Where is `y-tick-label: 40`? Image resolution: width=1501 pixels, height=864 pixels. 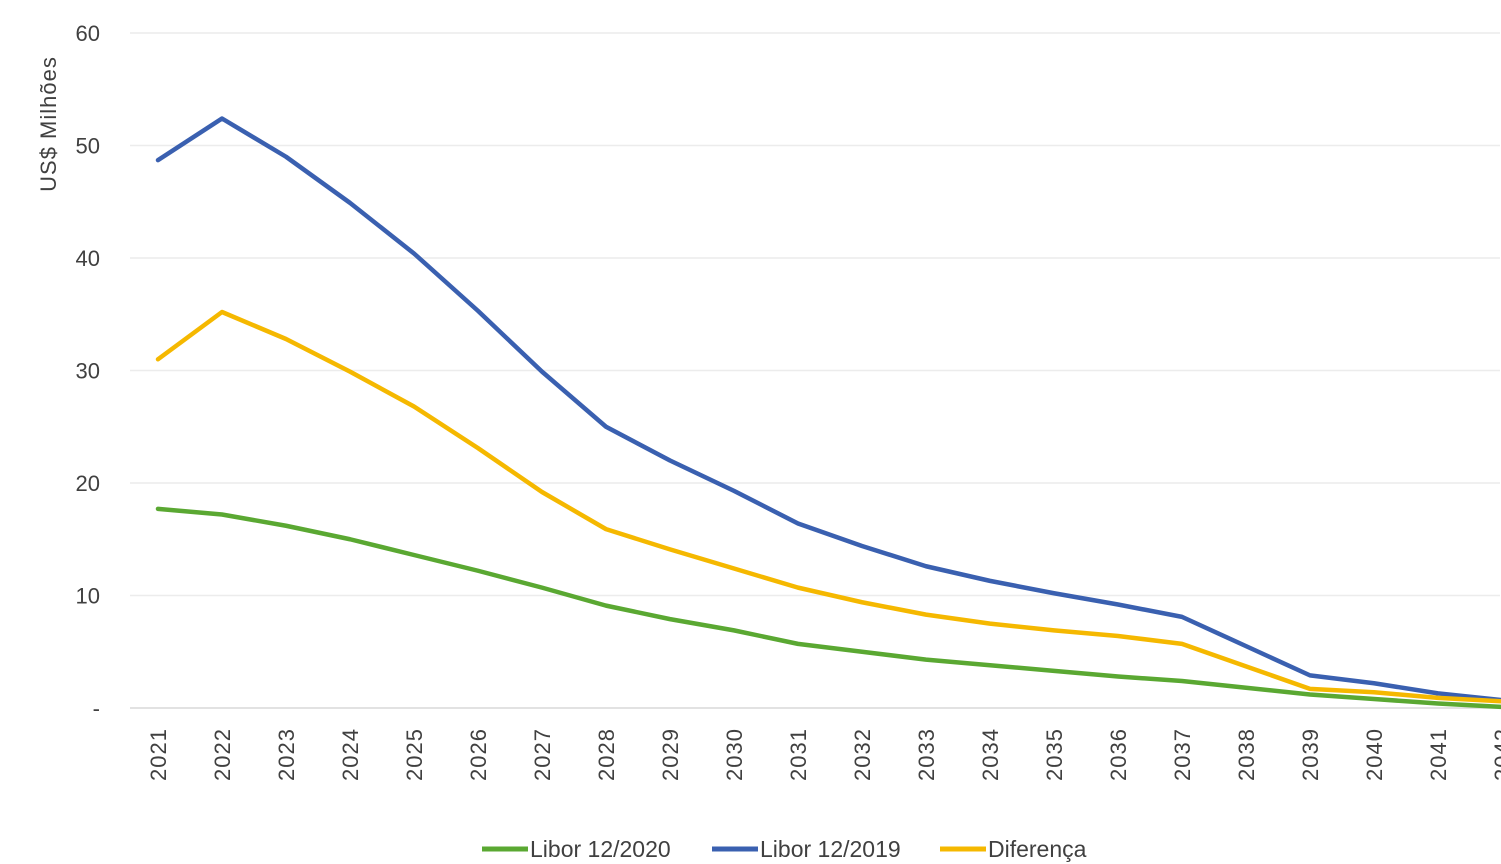 y-tick-label: 40 is located at coordinates (88, 258).